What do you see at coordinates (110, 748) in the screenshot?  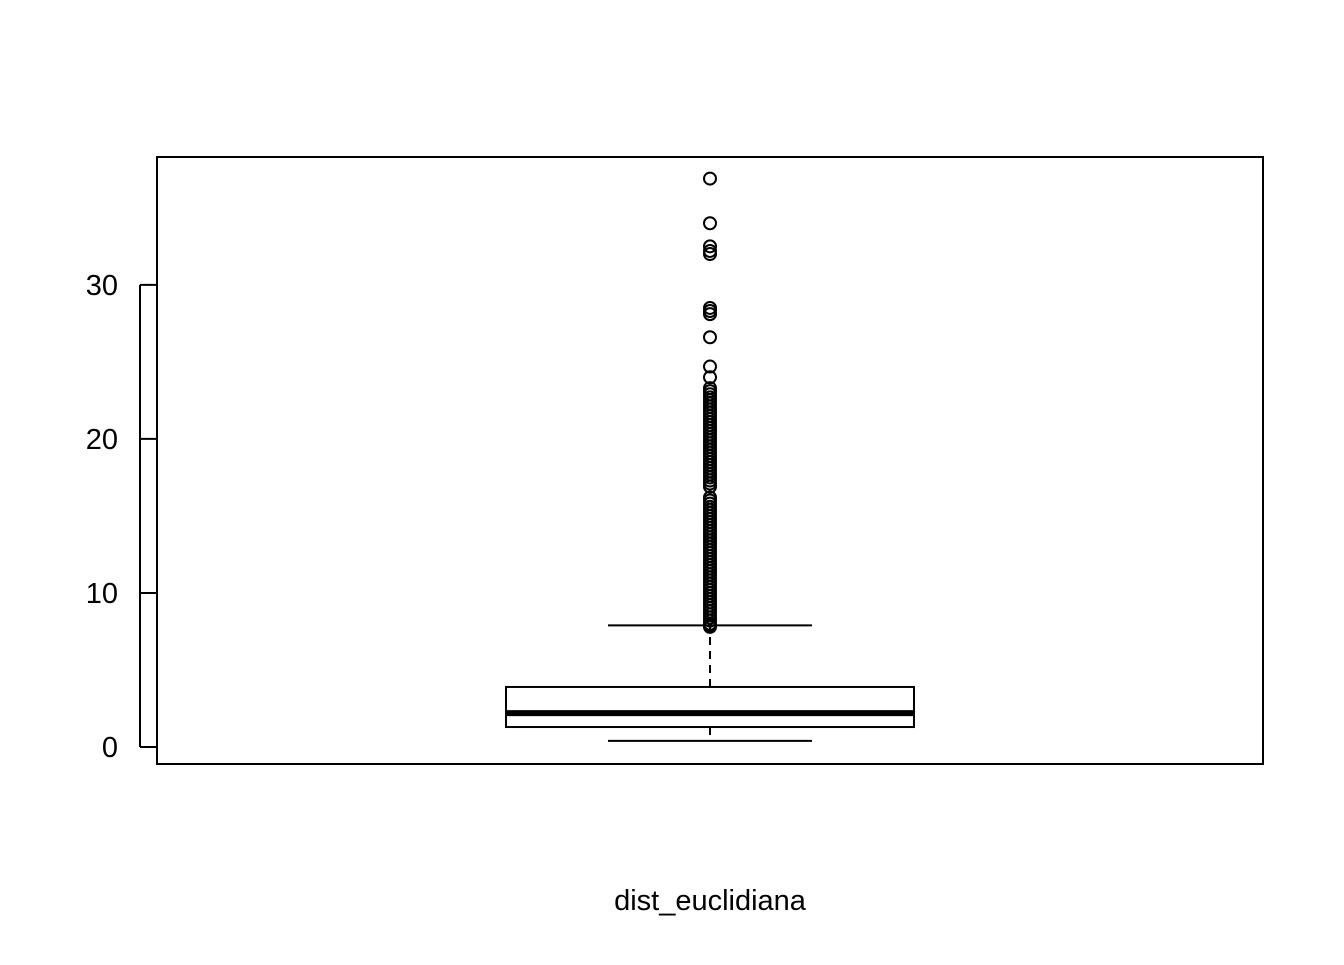 I see `y-tick-label: 0` at bounding box center [110, 748].